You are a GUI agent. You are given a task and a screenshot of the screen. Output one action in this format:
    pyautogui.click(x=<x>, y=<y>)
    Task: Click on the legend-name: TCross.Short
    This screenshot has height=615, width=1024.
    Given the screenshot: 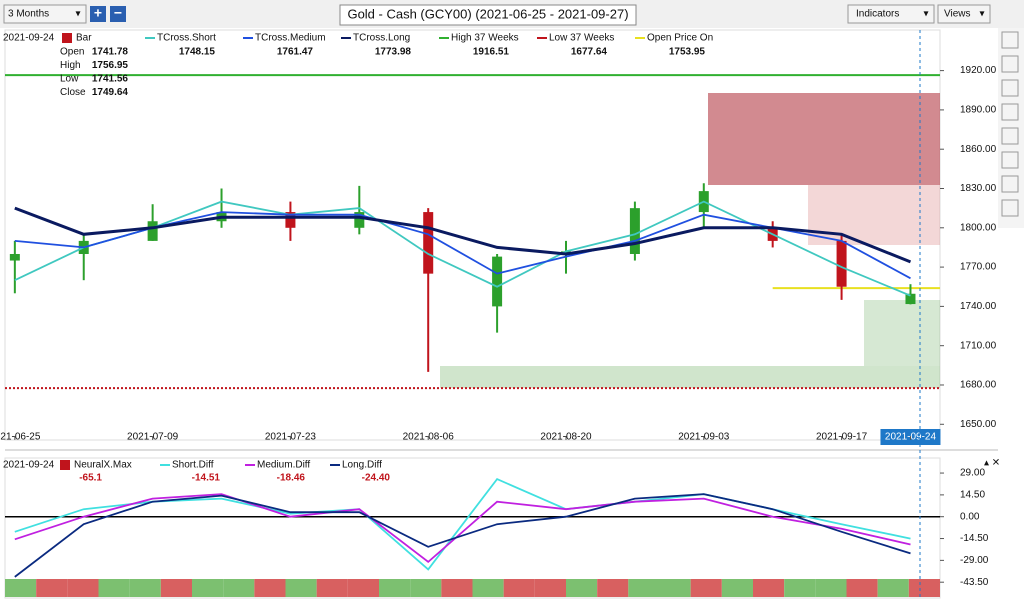 What is the action you would take?
    pyautogui.click(x=186, y=38)
    